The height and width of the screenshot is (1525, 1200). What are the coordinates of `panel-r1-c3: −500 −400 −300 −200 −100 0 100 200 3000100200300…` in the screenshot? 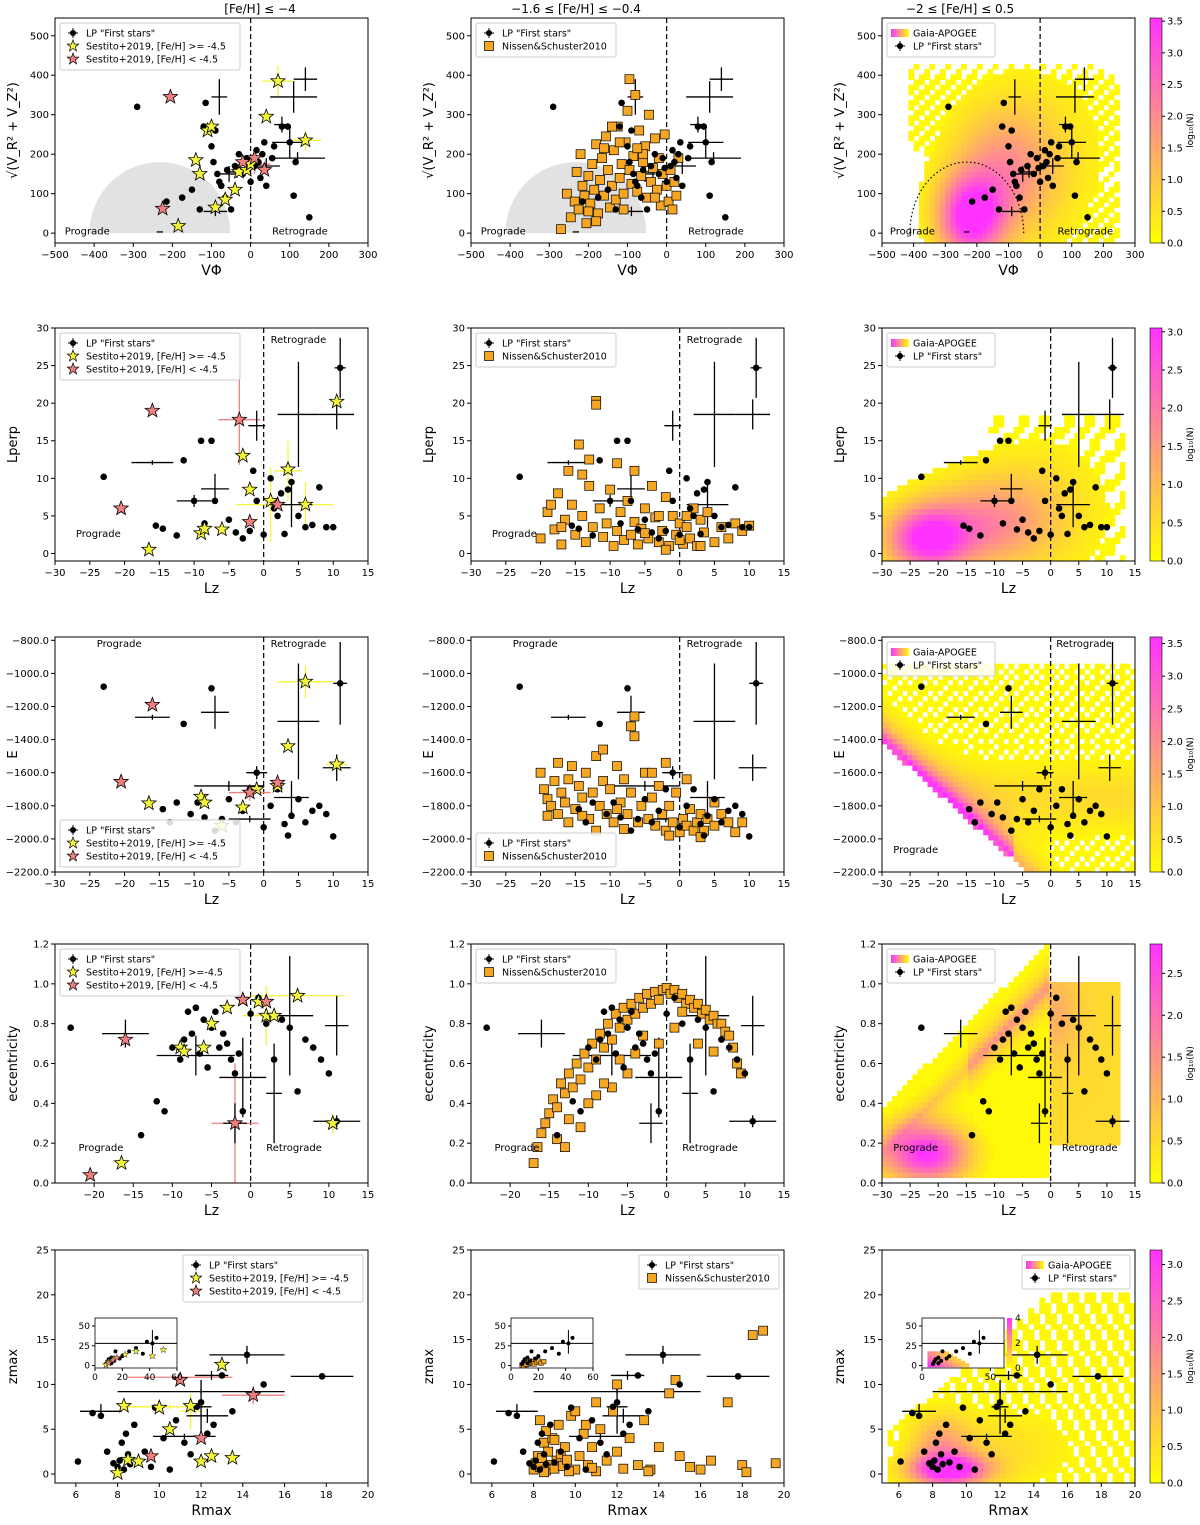 It's located at (1014, 148).